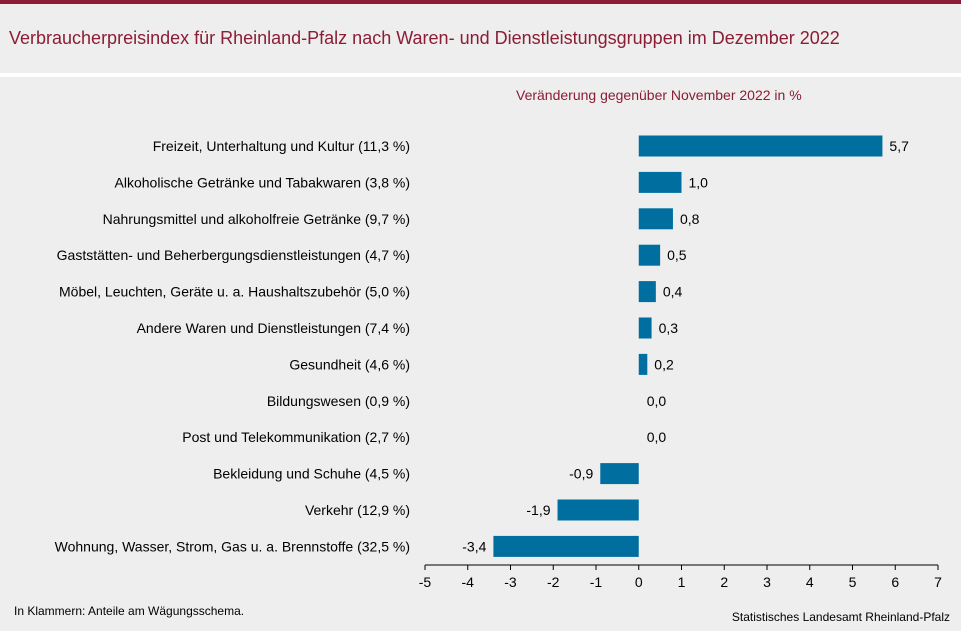 Image resolution: width=961 pixels, height=631 pixels. I want to click on chart-subtitle: Veränderung gegenüber November 2022 in %, so click(659, 95).